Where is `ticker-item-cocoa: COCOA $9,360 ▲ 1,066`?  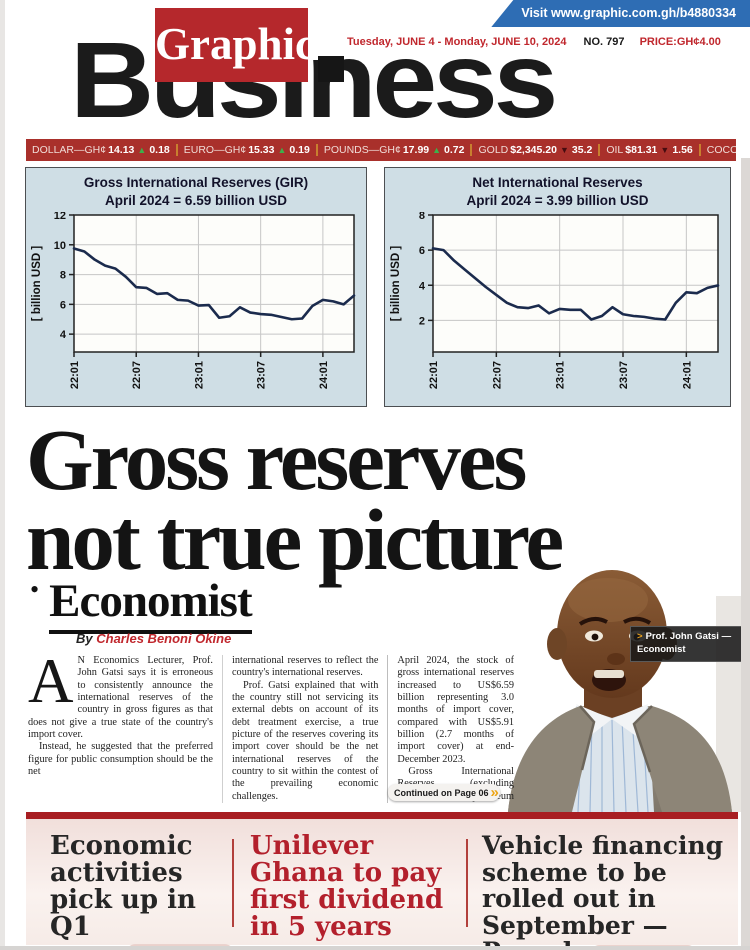
ticker-item-cocoa: COCOA $9,360 ▲ 1,066 is located at coordinates (717, 150).